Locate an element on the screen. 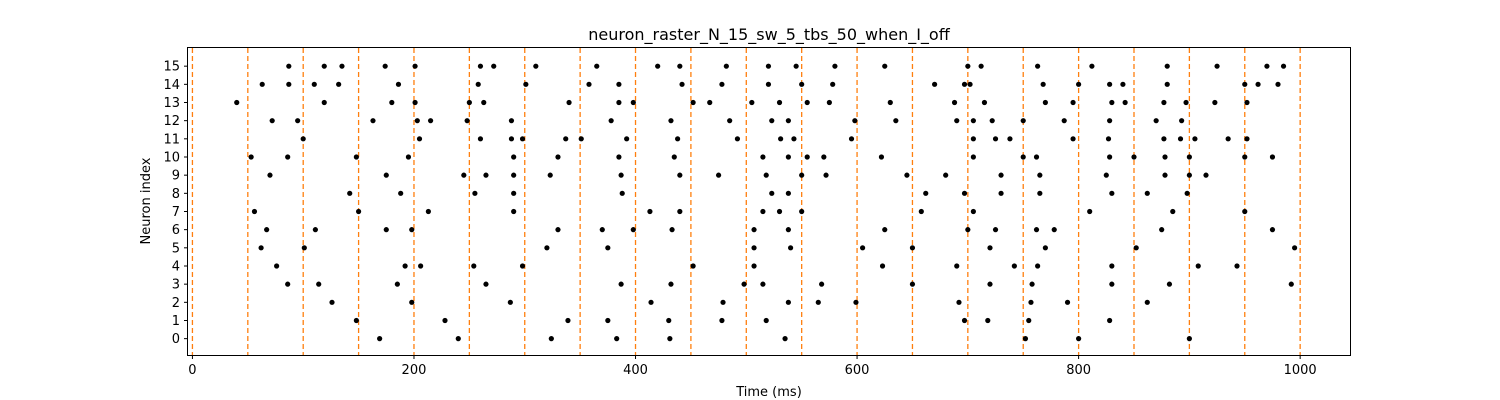 Image resolution: width=1500 pixels, height=400 pixels. y-axis-label: Neuron index is located at coordinates (146, 200).